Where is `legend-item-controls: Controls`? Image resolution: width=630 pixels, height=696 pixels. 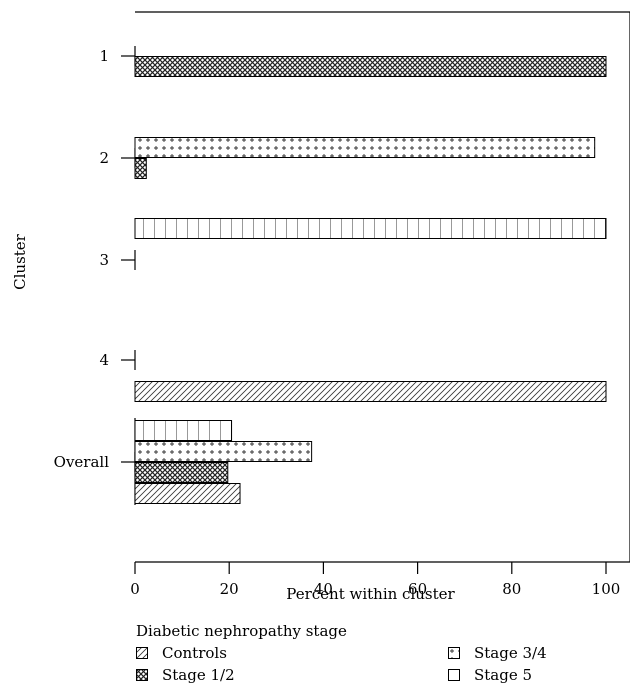 legend-item-controls: Controls is located at coordinates (292, 653).